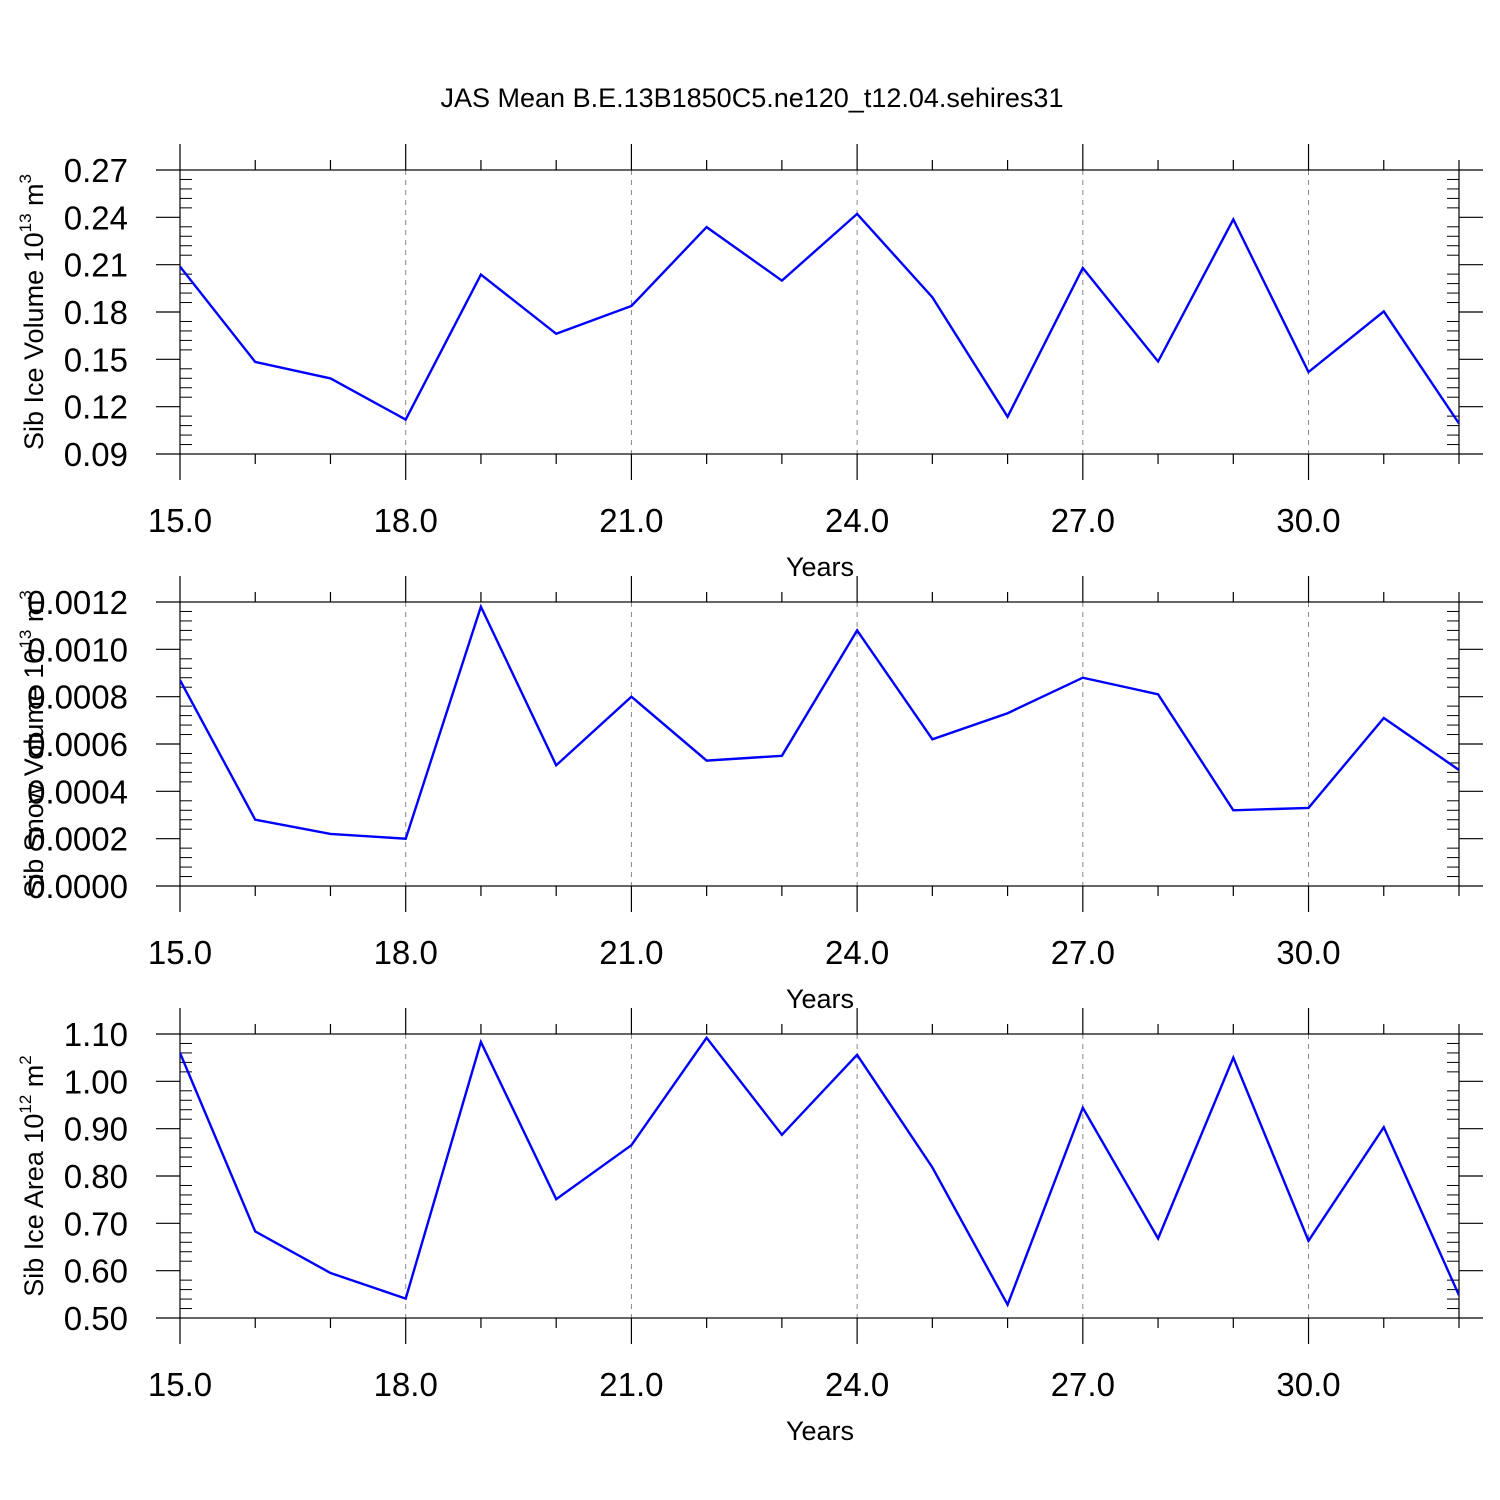  Describe the element at coordinates (96, 1176) in the screenshot. I see `y-tick-label: 0.80` at that location.